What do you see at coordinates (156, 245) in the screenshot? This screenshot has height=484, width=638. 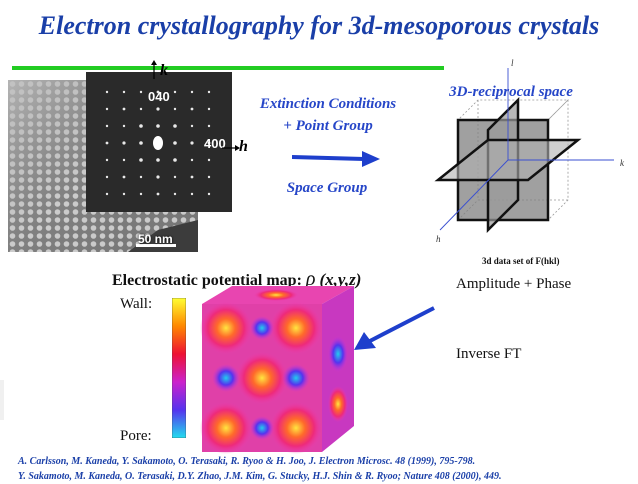 I see `scale-bar` at bounding box center [156, 245].